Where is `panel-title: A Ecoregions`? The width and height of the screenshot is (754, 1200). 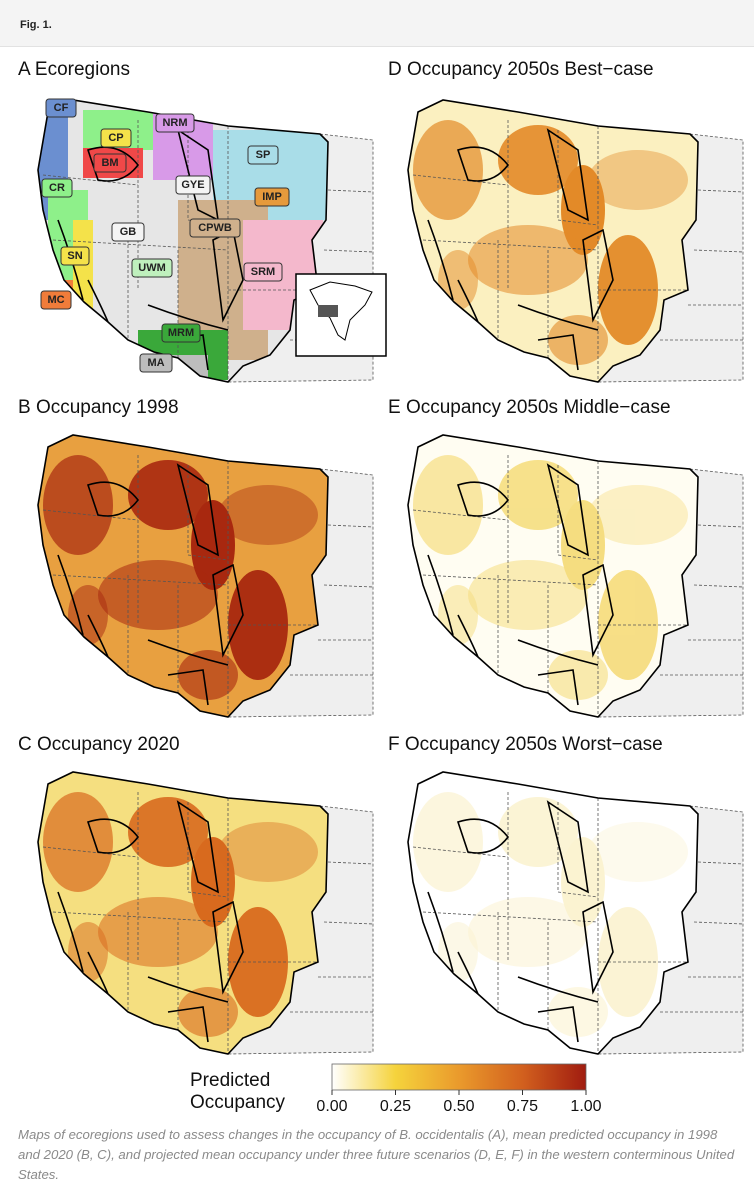 panel-title: A Ecoregions is located at coordinates (74, 69).